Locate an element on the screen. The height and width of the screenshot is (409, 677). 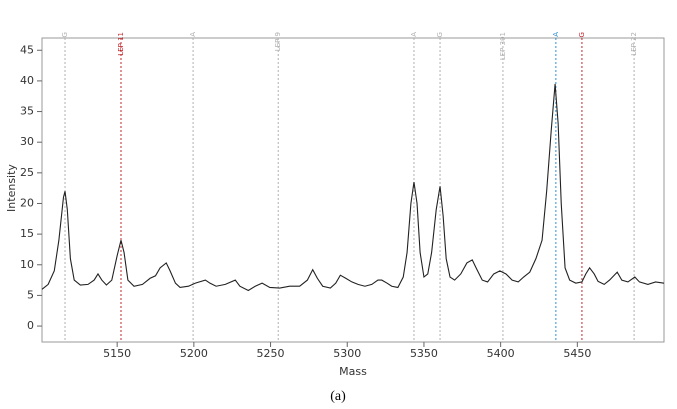
y-tick-label: 0 is located at coordinates (30, 325).